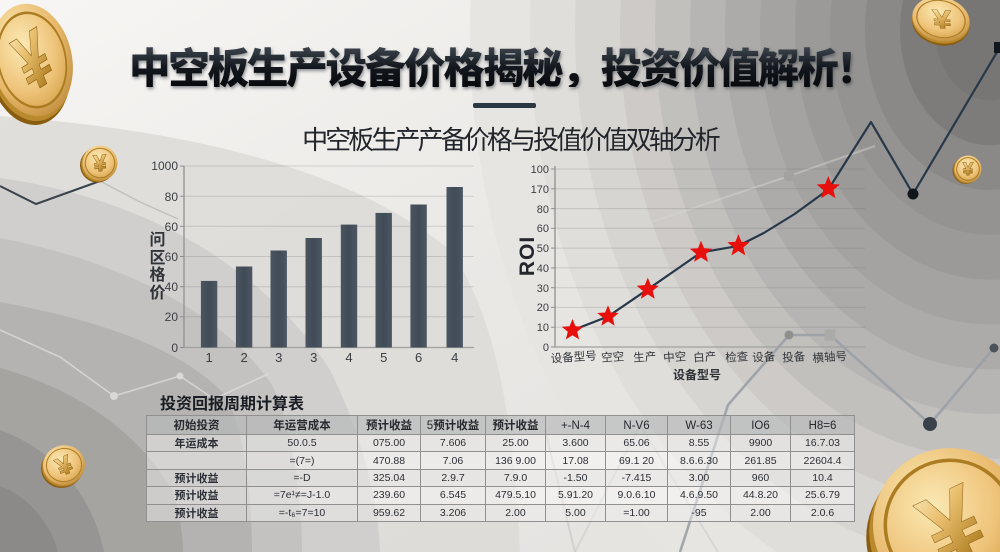 The height and width of the screenshot is (552, 1000). I want to click on svg-text: 1000, so click(164, 166).